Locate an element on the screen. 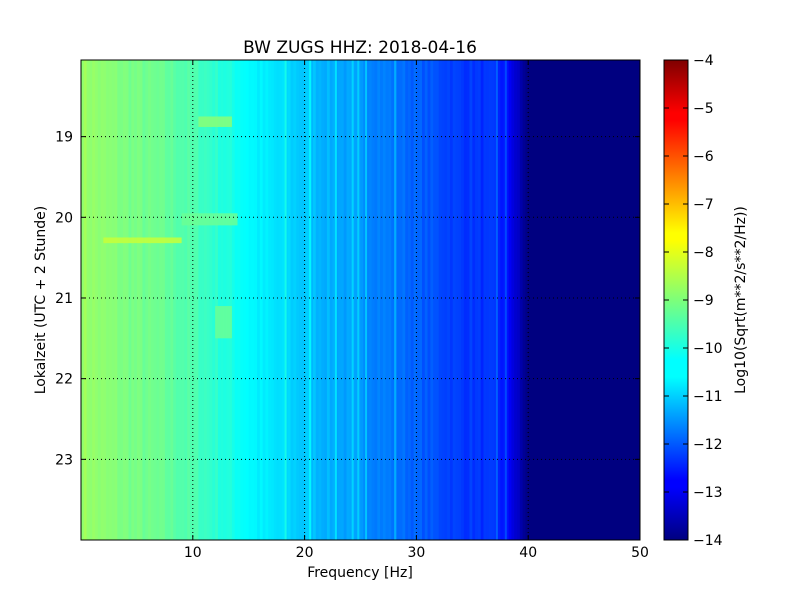 Image resolution: width=800 pixels, height=600 pixels. colorbar-tick-label: −9 is located at coordinates (703, 301).